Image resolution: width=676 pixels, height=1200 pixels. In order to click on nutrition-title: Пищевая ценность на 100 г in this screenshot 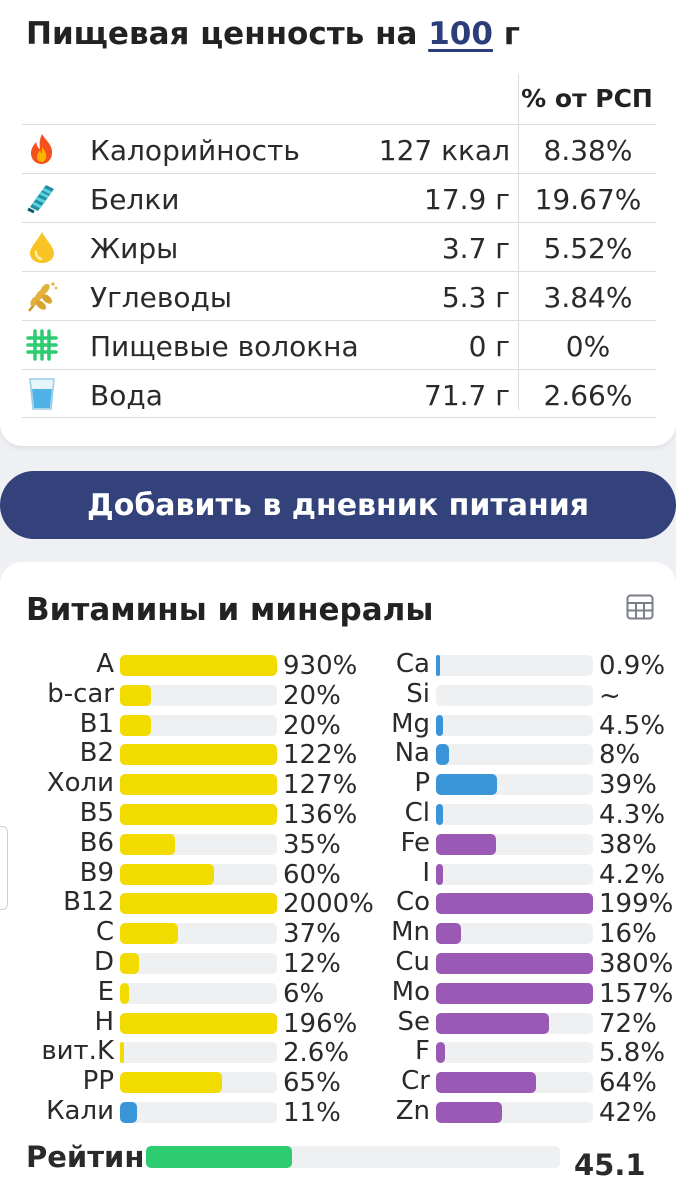, I will do `click(273, 34)`.